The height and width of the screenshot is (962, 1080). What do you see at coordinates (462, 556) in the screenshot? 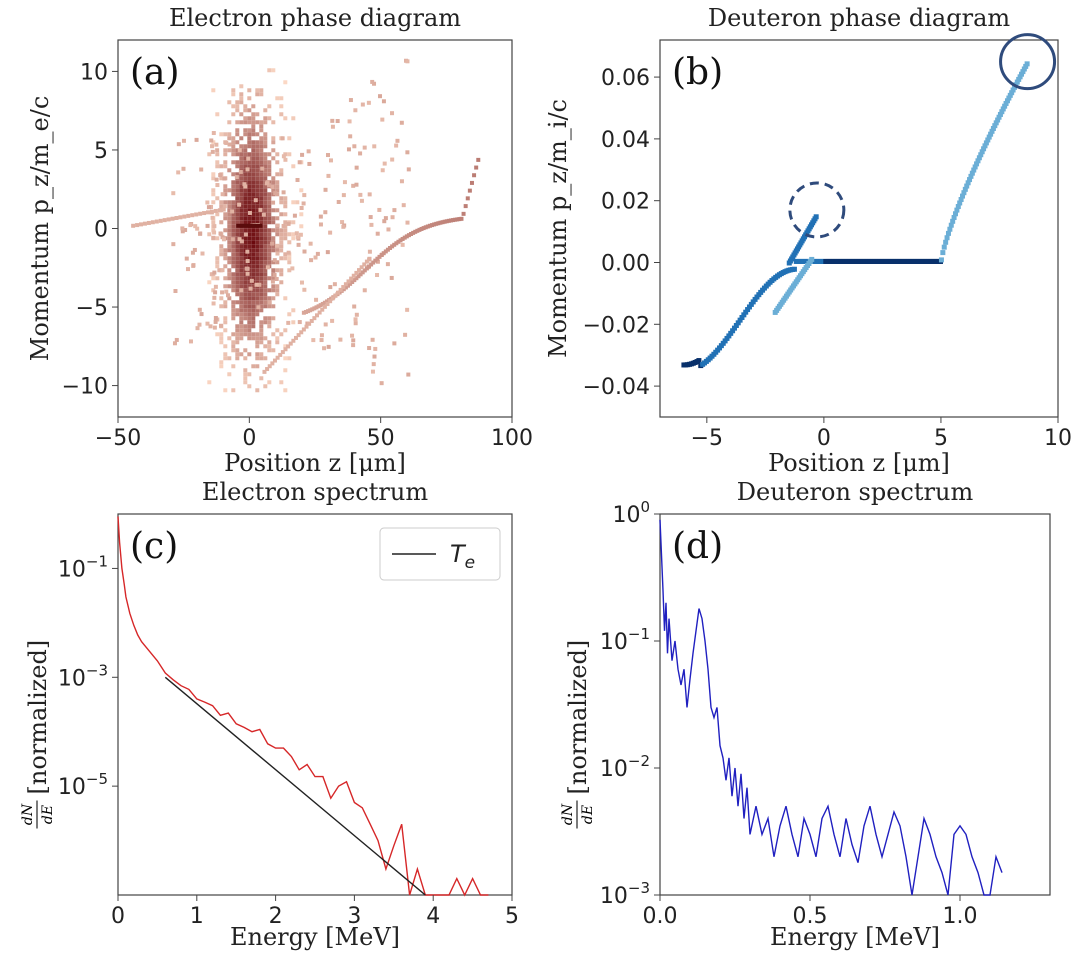
I see `legend-label-c: Te` at bounding box center [462, 556].